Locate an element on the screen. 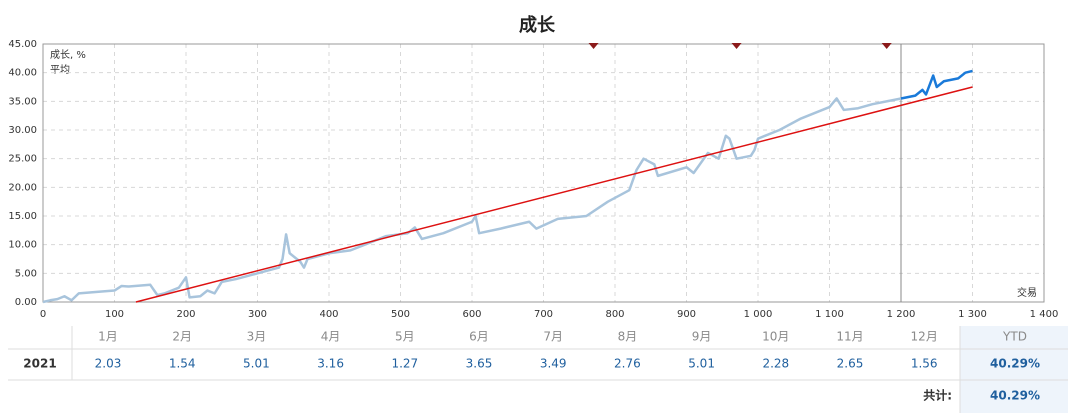 This screenshot has width=1071, height=413. x-tick-label: 400 is located at coordinates (328, 314).